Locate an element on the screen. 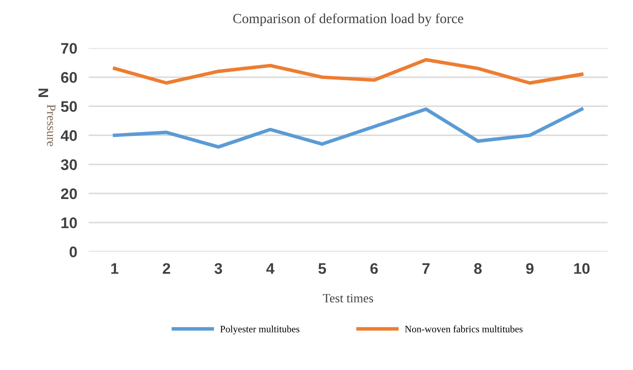  y-tick-label: 20 is located at coordinates (69, 194).